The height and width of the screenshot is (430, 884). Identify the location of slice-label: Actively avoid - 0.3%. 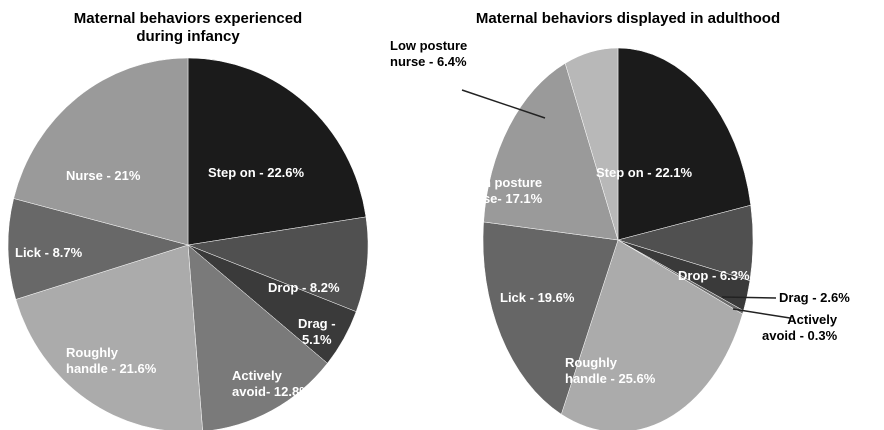
(800, 327).